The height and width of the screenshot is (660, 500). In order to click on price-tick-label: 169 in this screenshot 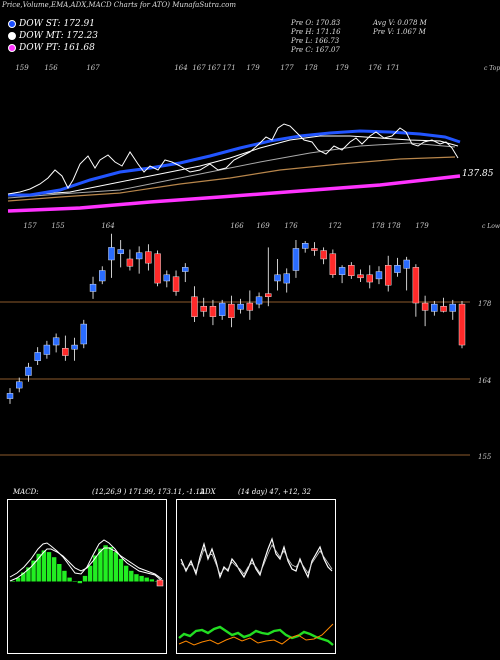, I will do `click(263, 226)`.